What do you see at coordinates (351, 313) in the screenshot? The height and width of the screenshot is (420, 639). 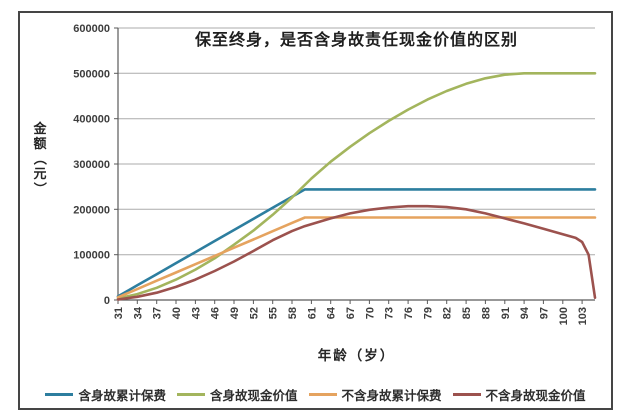 I see `x-tick-label: 67` at bounding box center [351, 313].